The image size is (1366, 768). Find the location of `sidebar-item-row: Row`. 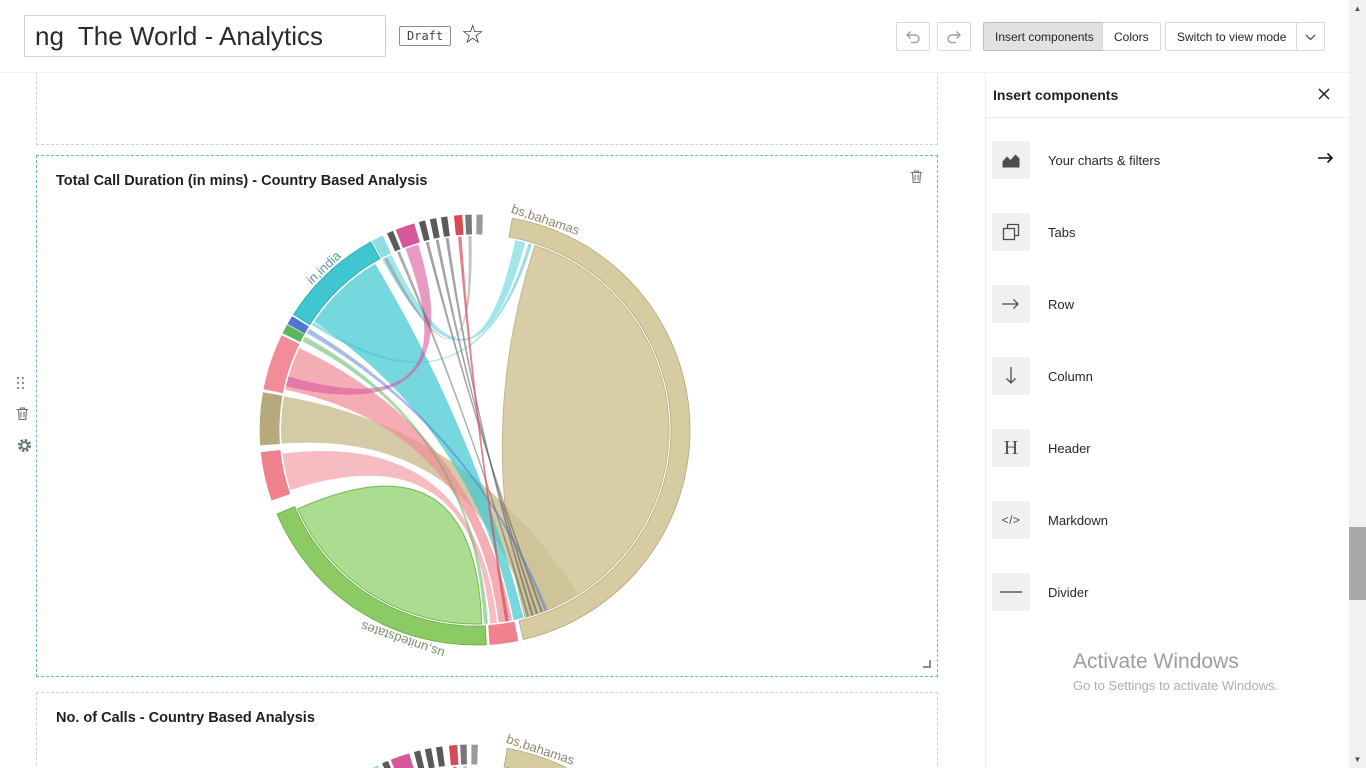

sidebar-item-row: Row is located at coordinates (1167, 304).